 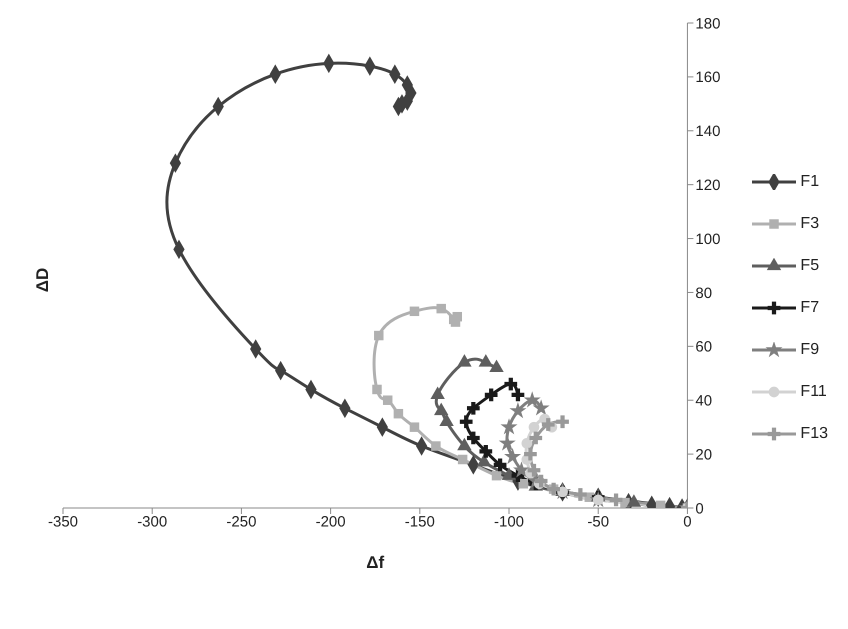 What do you see at coordinates (810, 350) in the screenshot?
I see `legend-label: F9` at bounding box center [810, 350].